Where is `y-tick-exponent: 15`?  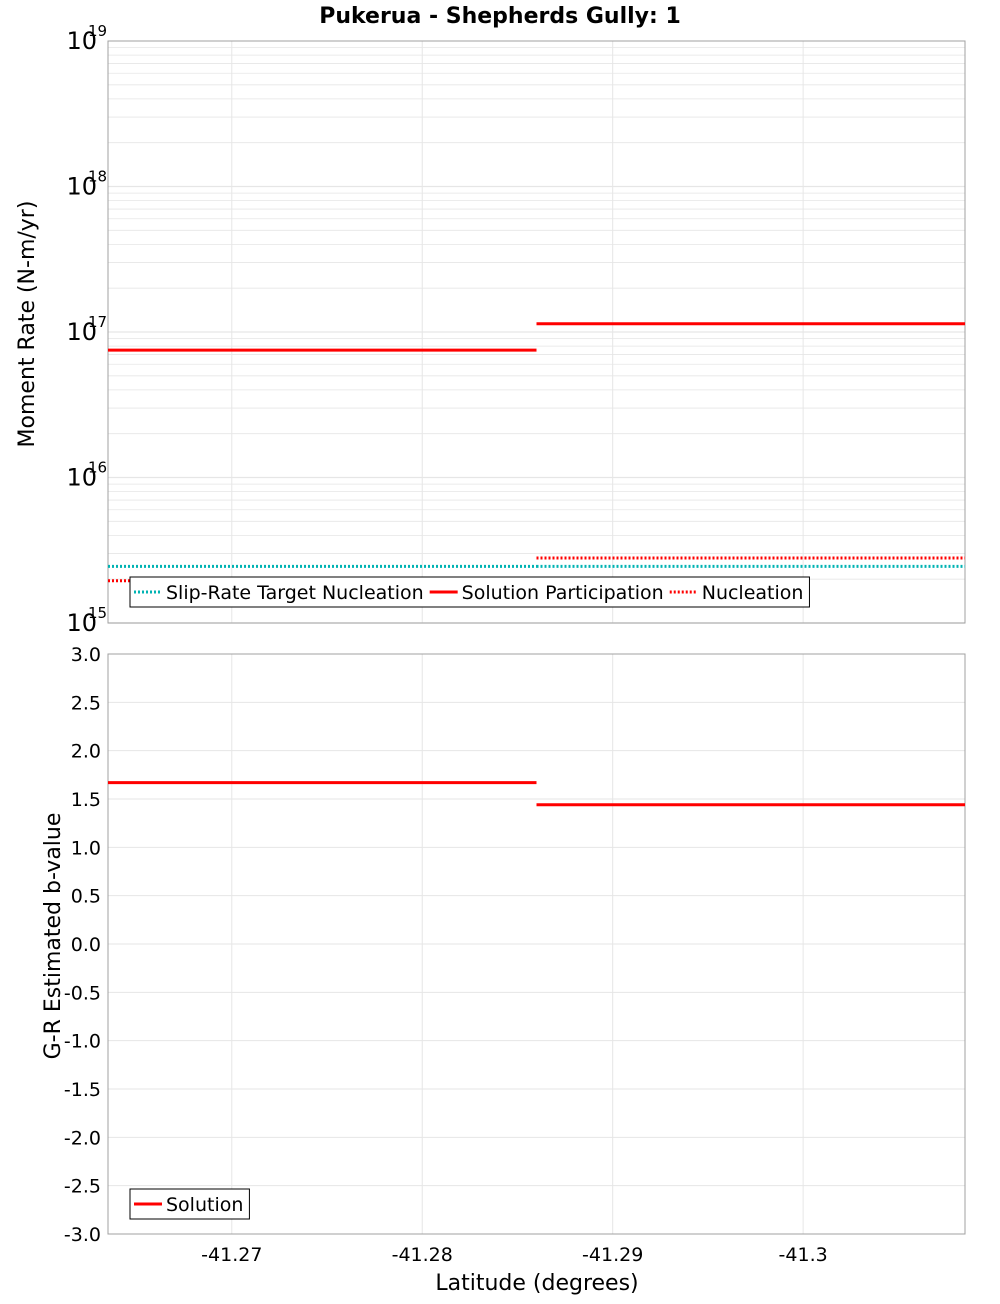 y-tick-exponent: 15 is located at coordinates (97, 613).